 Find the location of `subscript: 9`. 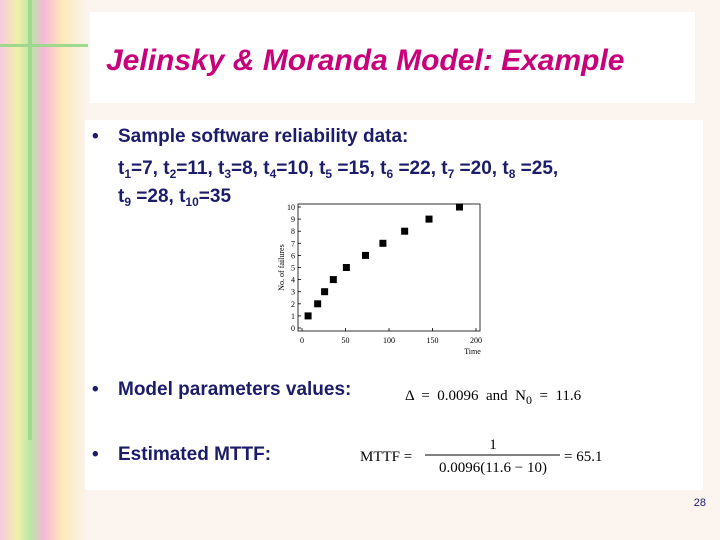

subscript: 9 is located at coordinates (127, 202).